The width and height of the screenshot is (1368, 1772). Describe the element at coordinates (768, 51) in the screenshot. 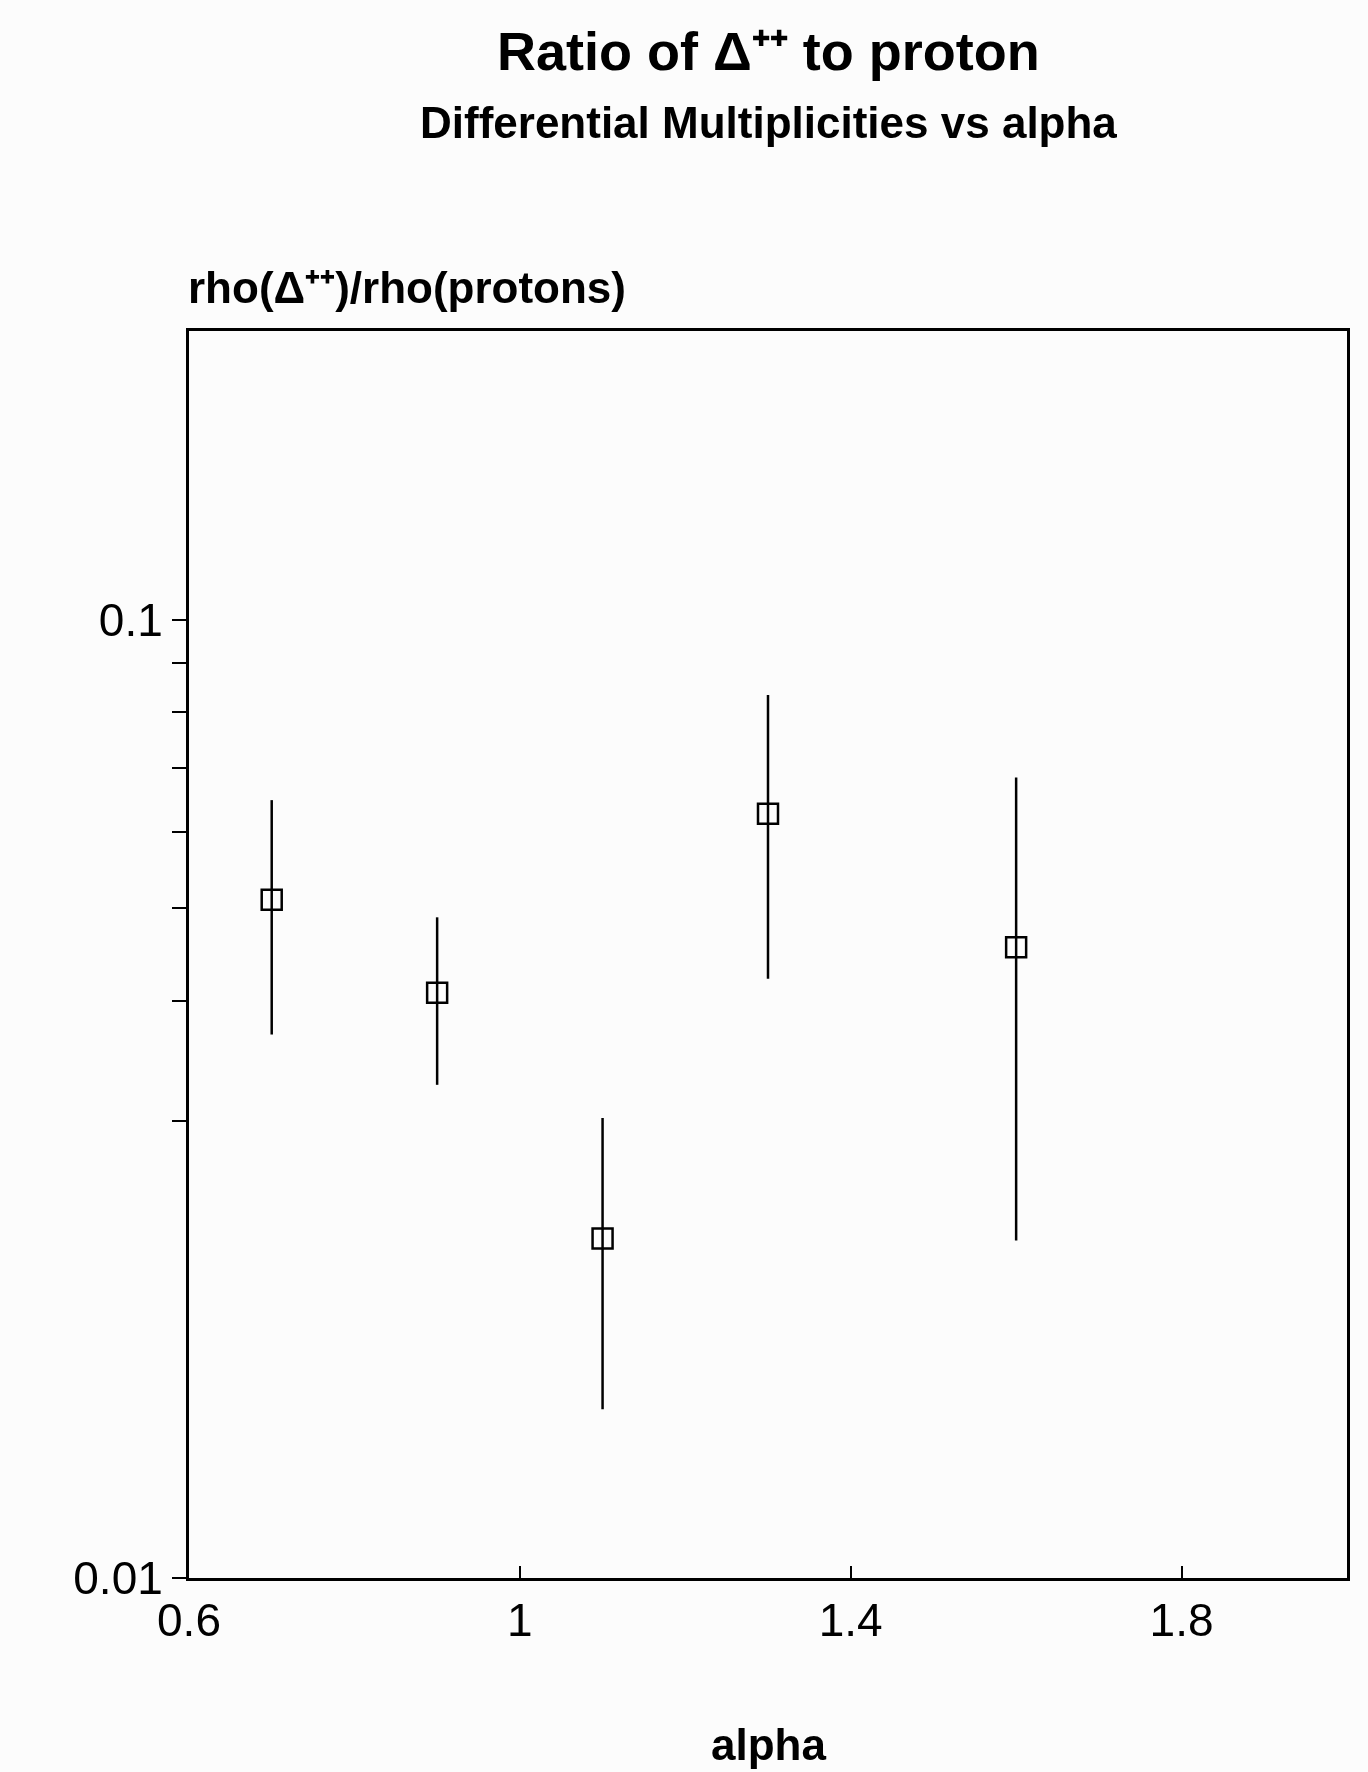

I see `chart-title: Ratio of Δ⁺⁺ to proton` at that location.